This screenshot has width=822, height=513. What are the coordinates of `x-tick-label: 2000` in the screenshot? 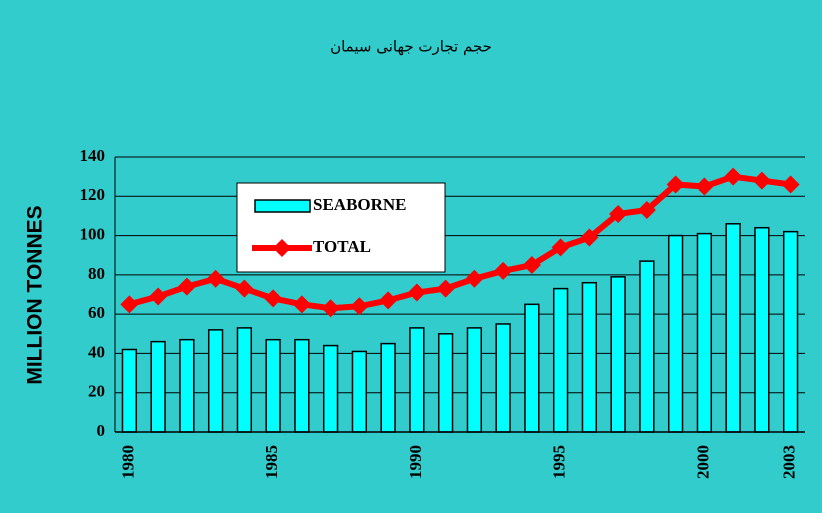 It's located at (702, 462).